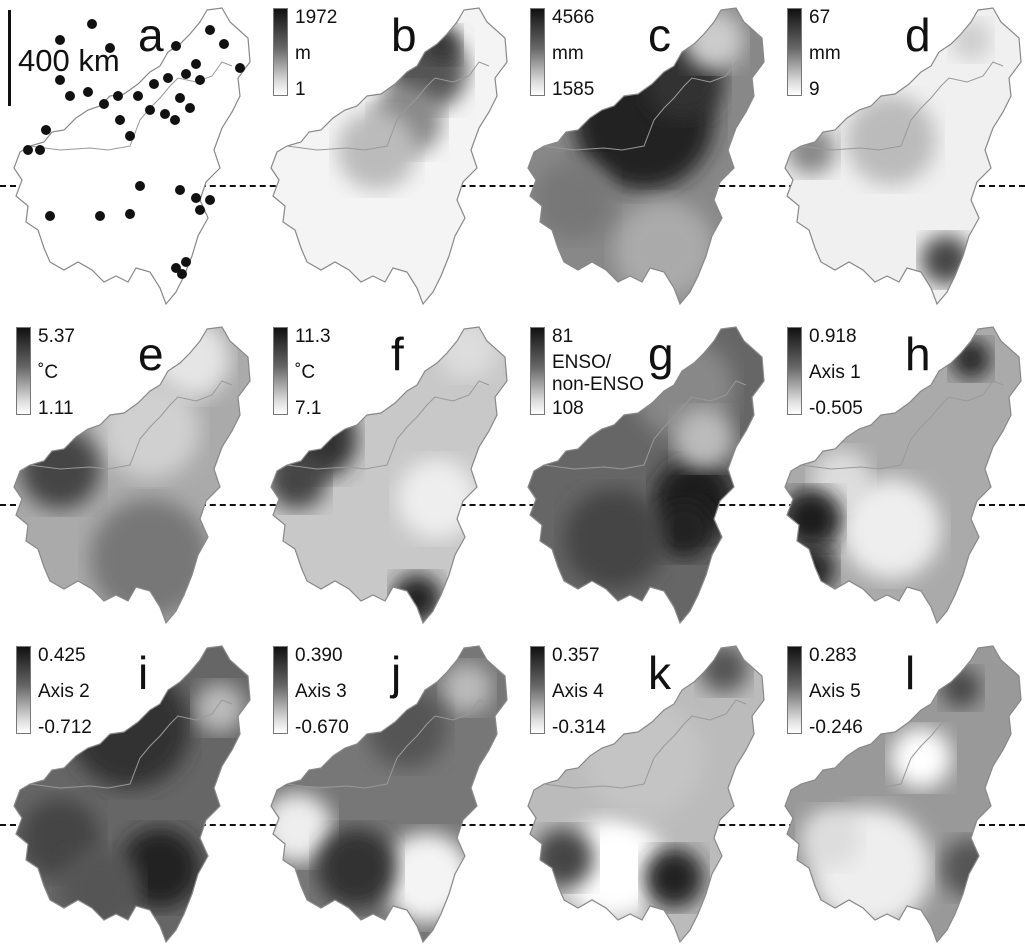  I want to click on map-panel-f: f 11.3 ˚C 7.1, so click(385, 473).